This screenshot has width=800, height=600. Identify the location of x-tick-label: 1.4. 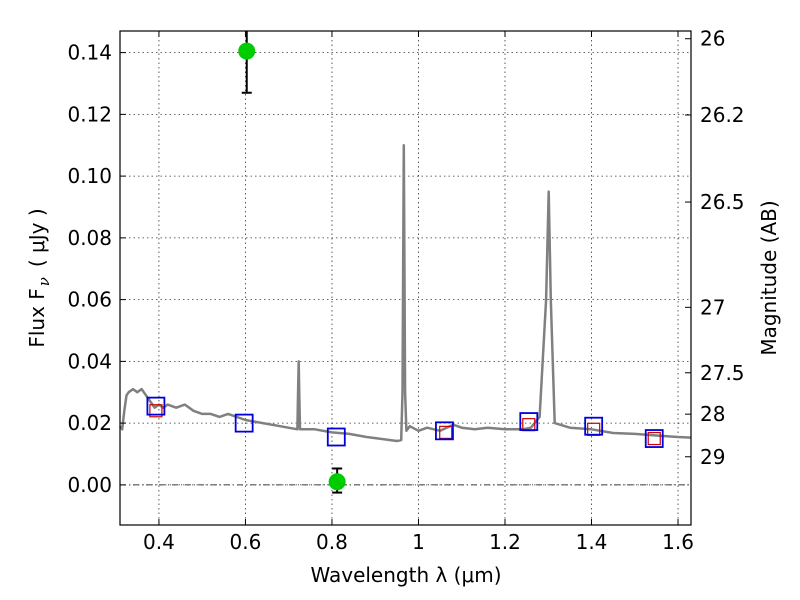
(592, 542).